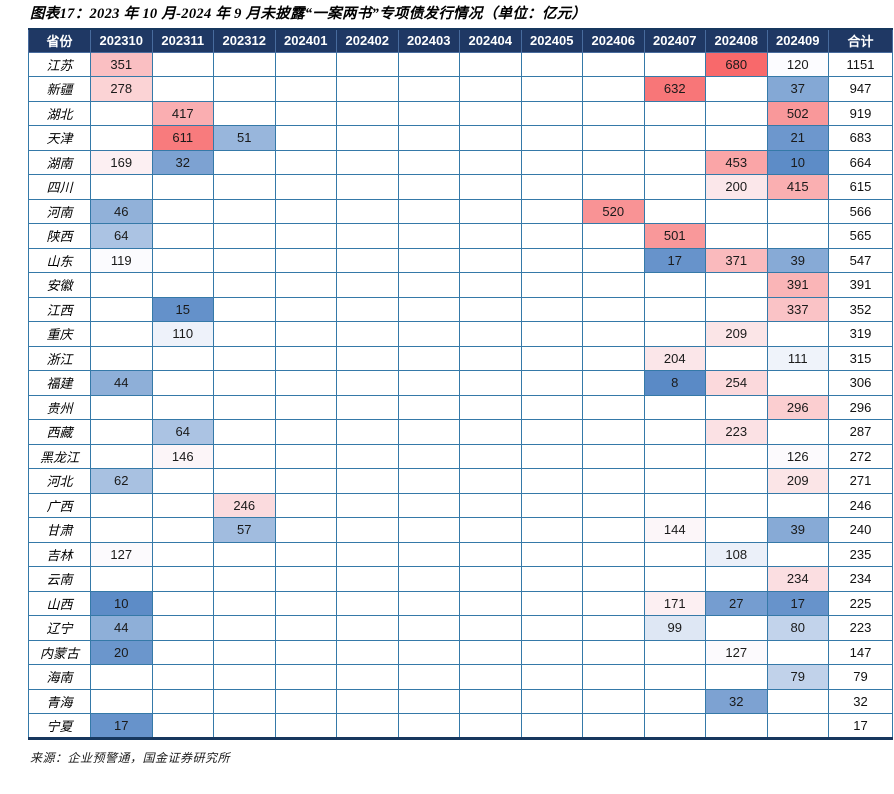 The width and height of the screenshot is (894, 794). What do you see at coordinates (797, 138) in the screenshot?
I see `month-value-cell: 21` at bounding box center [797, 138].